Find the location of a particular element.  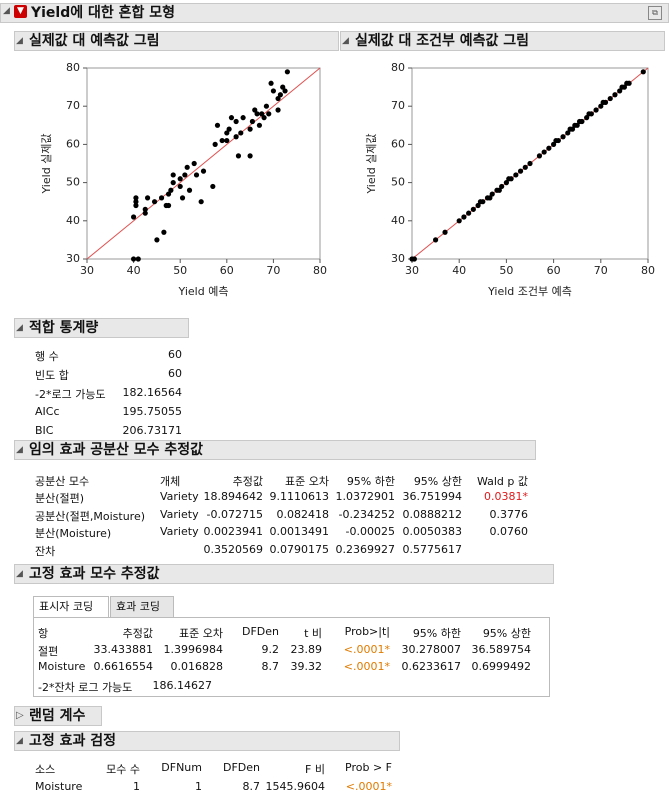

tab-active: 표시자 코딩 is located at coordinates (71, 607).